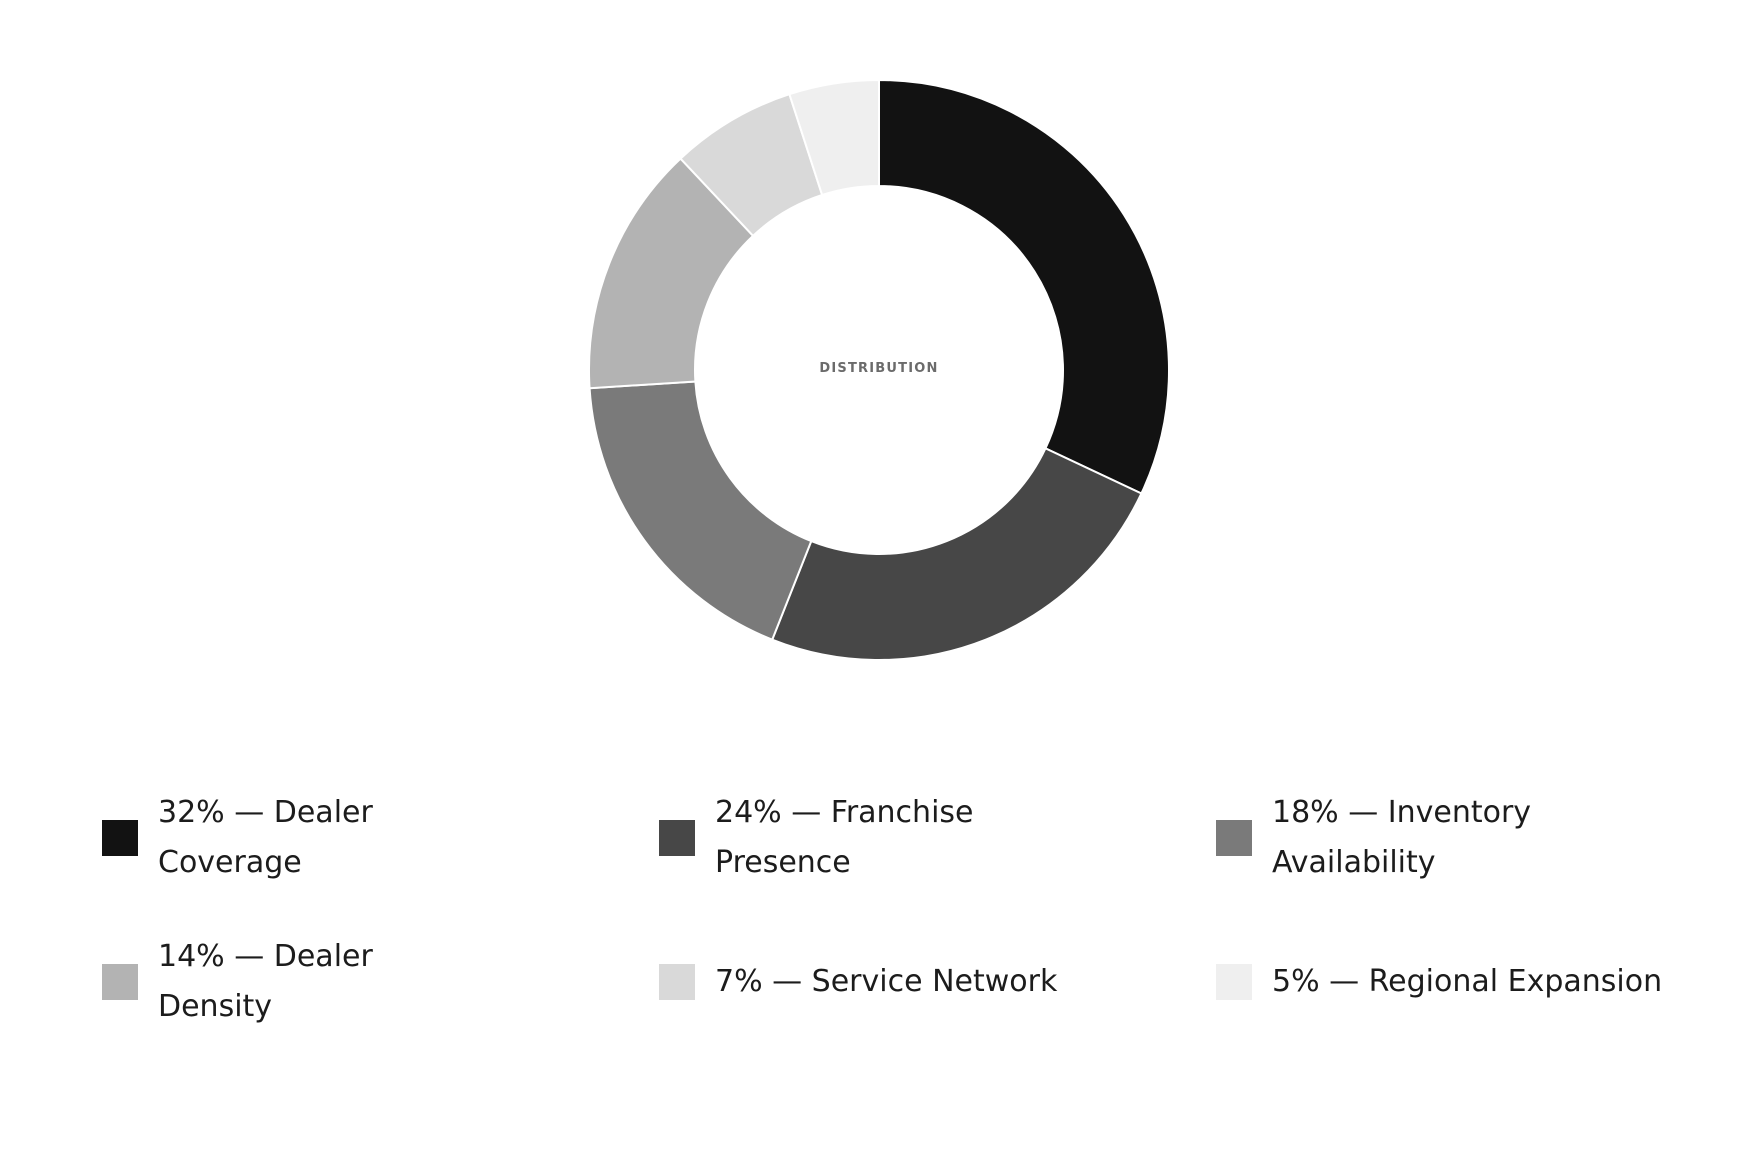 Image resolution: width=1759 pixels, height=1163 pixels. Describe the element at coordinates (956, 554) in the screenshot. I see `donut-slice-franchise-presence` at that location.